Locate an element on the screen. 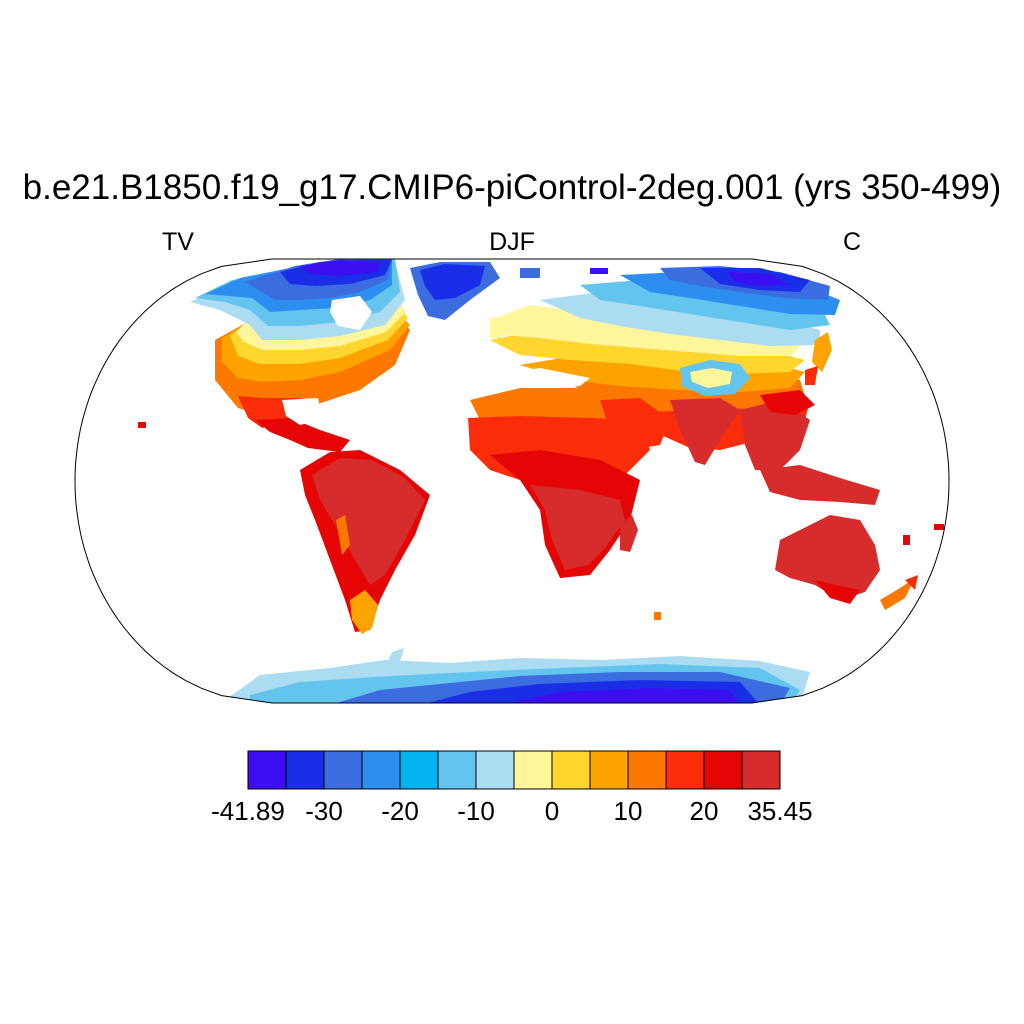 This screenshot has width=1024, height=1024. india-region is located at coordinates (705, 431).